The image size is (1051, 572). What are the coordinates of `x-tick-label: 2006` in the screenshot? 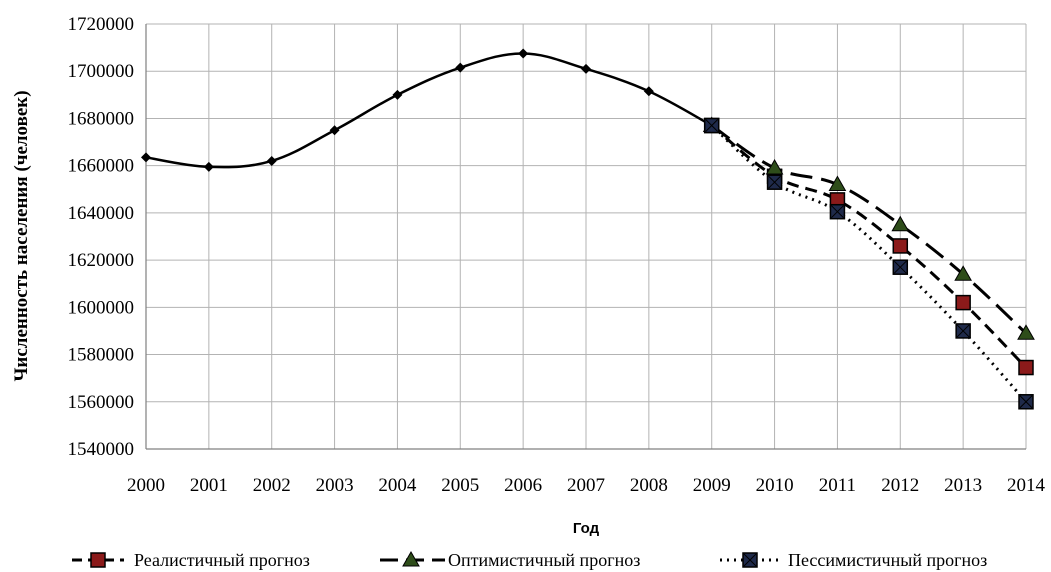 It's located at (523, 485).